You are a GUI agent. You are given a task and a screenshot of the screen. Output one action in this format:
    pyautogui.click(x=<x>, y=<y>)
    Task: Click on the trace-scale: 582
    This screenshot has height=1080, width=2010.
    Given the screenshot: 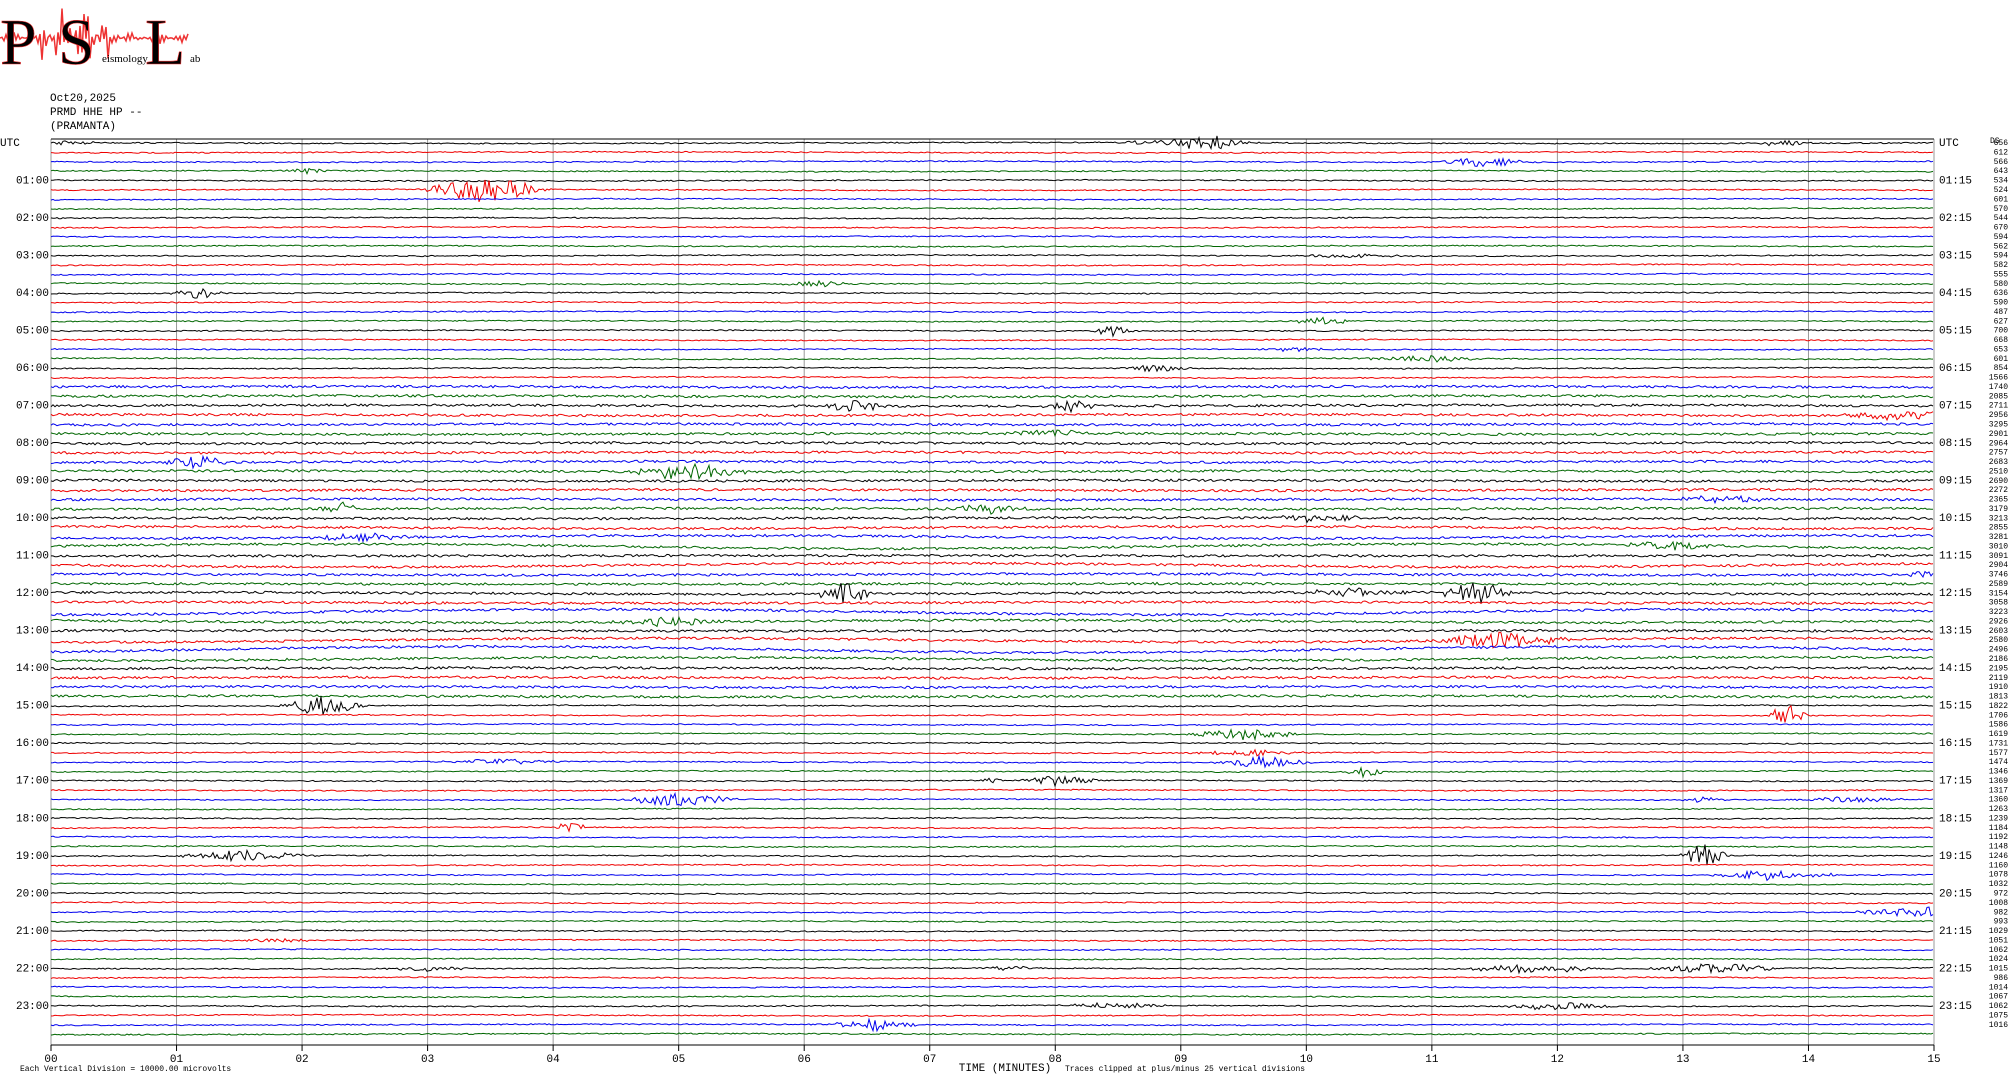 What is the action you would take?
    pyautogui.click(x=2001, y=265)
    